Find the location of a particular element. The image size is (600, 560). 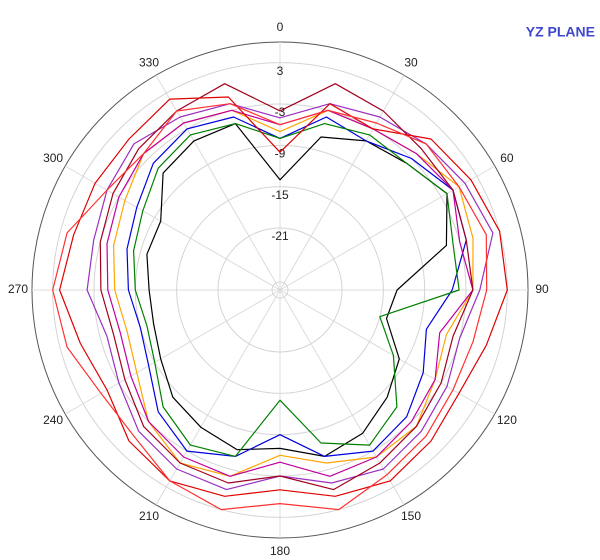

grid-ring is located at coordinates (280, 290).